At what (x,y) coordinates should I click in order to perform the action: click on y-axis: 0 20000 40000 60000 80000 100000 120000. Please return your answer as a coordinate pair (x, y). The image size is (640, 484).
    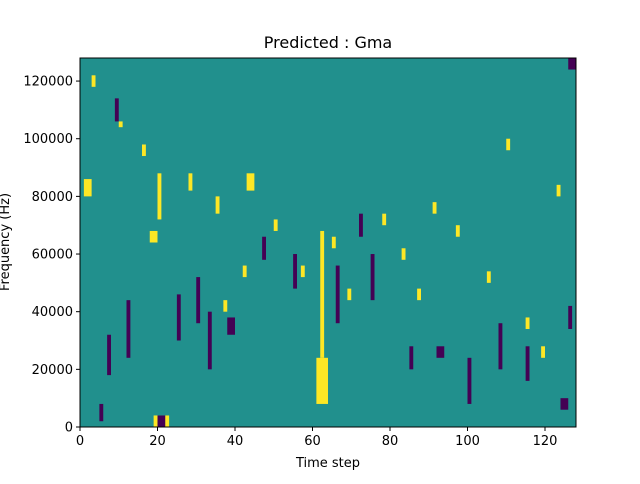
    Looking at the image, I should click on (51, 255).